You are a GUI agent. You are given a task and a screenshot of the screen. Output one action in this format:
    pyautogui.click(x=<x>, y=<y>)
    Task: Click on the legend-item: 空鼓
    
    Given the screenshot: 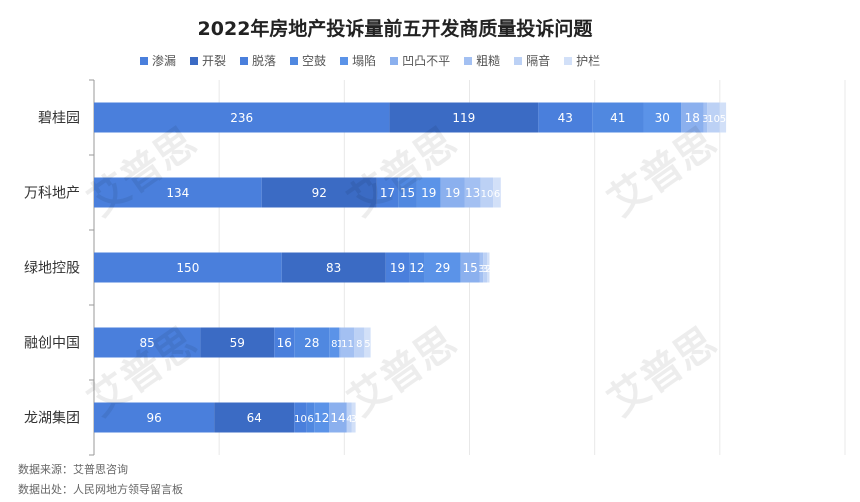 What is the action you would take?
    pyautogui.click(x=308, y=60)
    